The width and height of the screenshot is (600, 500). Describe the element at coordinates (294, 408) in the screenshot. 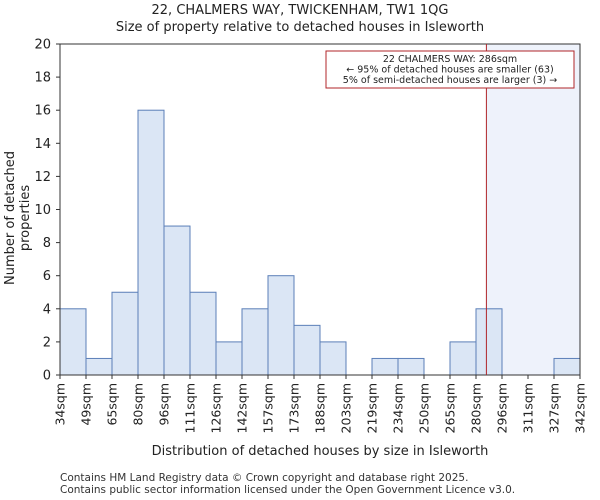

I see `x-tick-label: 173sqm` at that location.